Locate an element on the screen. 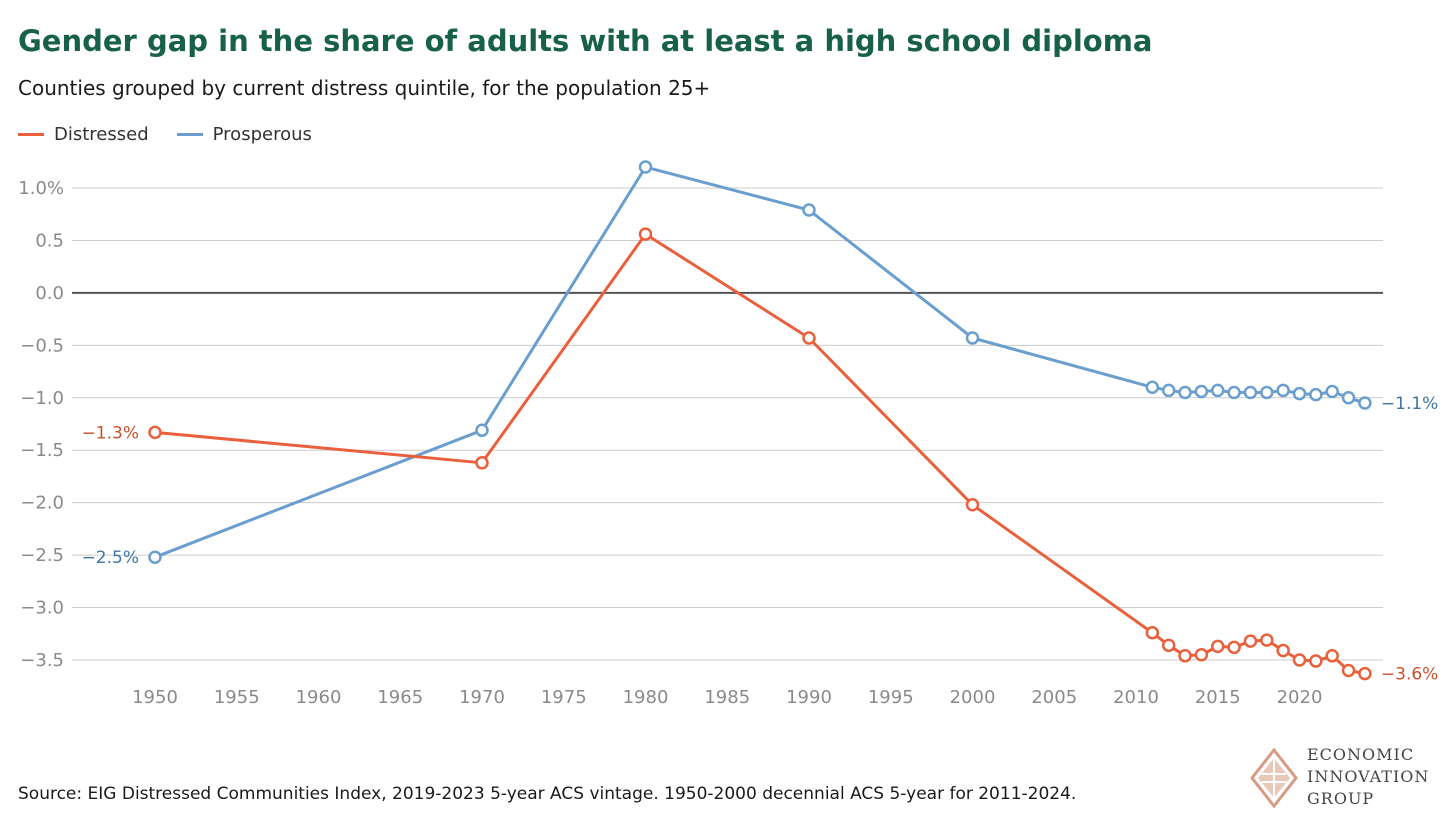  x-tick-label: 1975 is located at coordinates (564, 697).